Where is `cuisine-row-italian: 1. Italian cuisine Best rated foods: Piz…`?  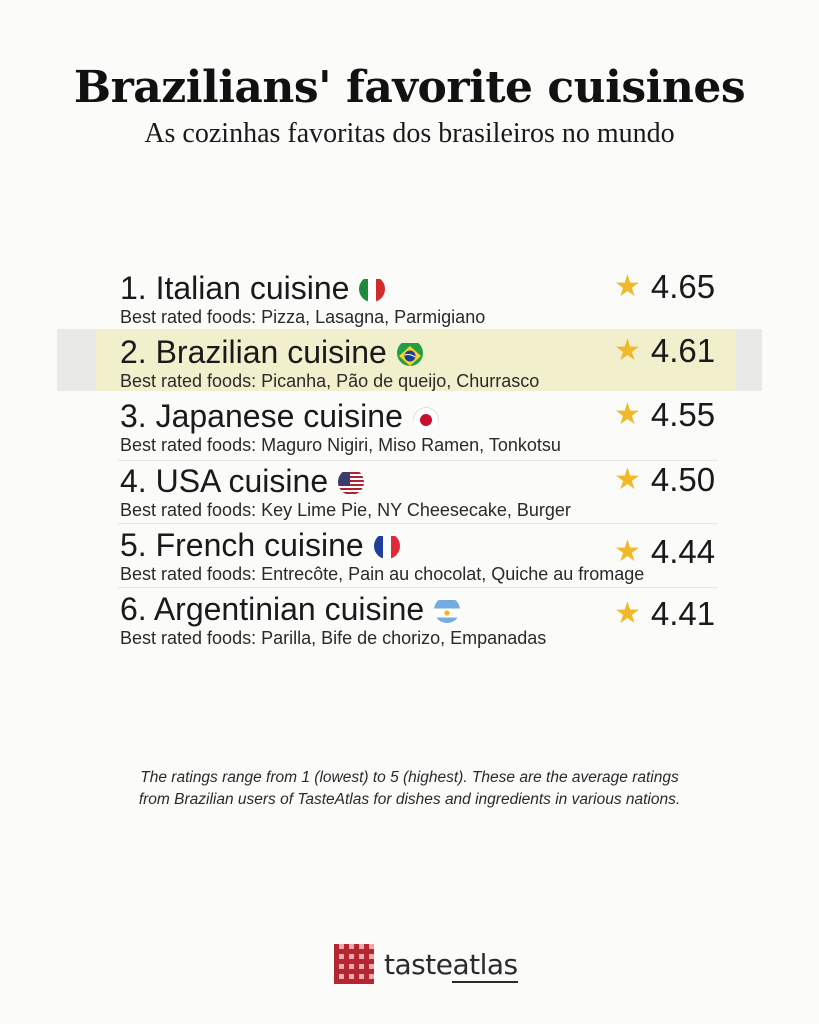 cuisine-row-italian: 1. Italian cuisine Best rated foods: Piz… is located at coordinates (409, 294).